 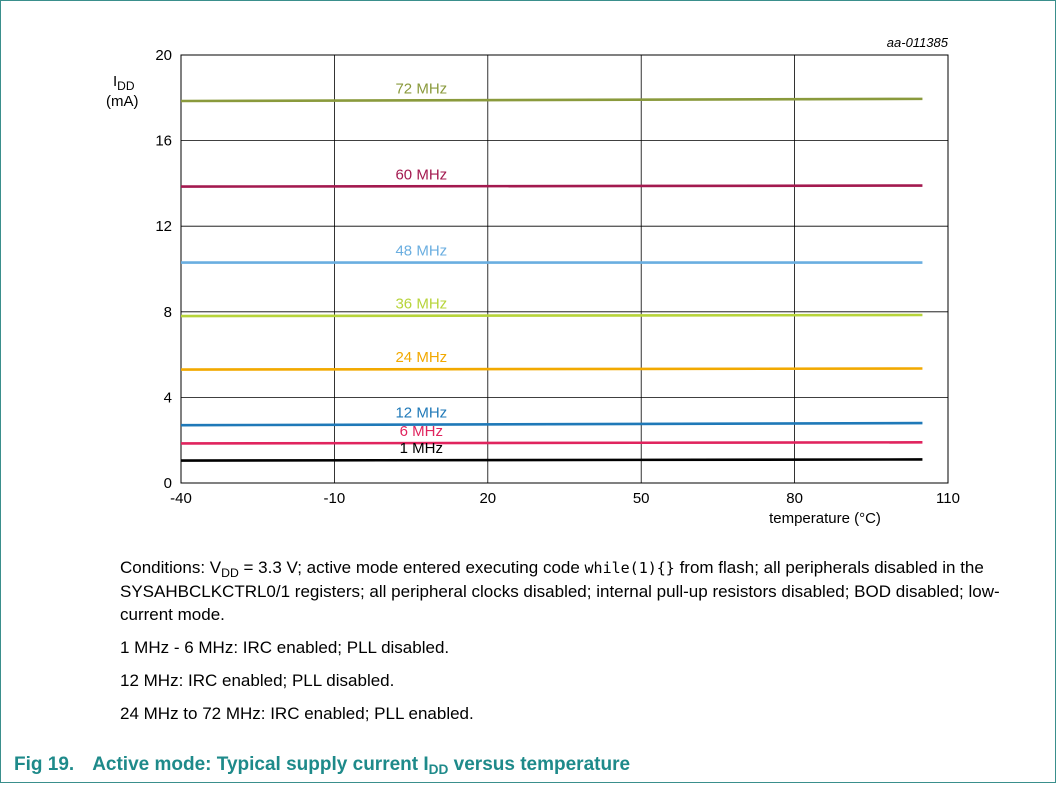 What do you see at coordinates (163, 141) in the screenshot?
I see `y-tick-label: 16` at bounding box center [163, 141].